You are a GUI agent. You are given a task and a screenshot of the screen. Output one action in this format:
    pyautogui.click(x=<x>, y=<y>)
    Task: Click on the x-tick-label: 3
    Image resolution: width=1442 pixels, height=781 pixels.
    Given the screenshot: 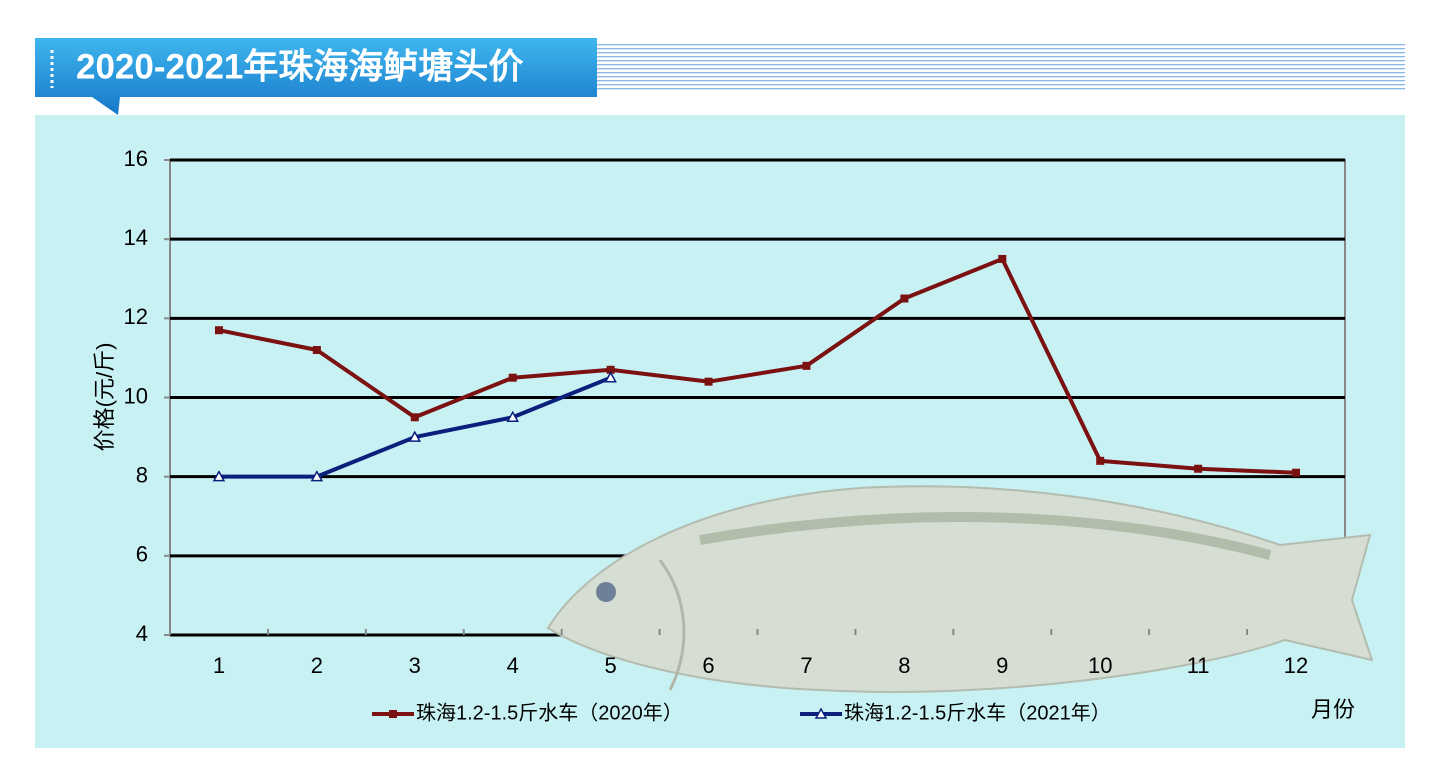 What is the action you would take?
    pyautogui.click(x=415, y=665)
    